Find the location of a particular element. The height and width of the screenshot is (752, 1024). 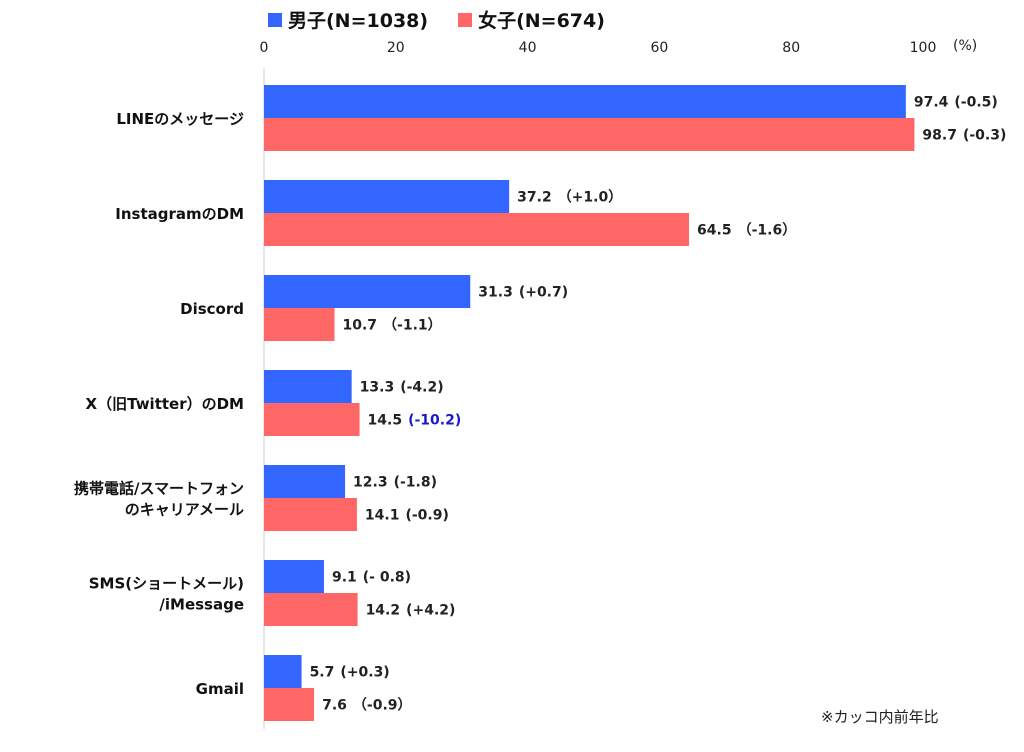

legend-swatch-female is located at coordinates (465, 19).